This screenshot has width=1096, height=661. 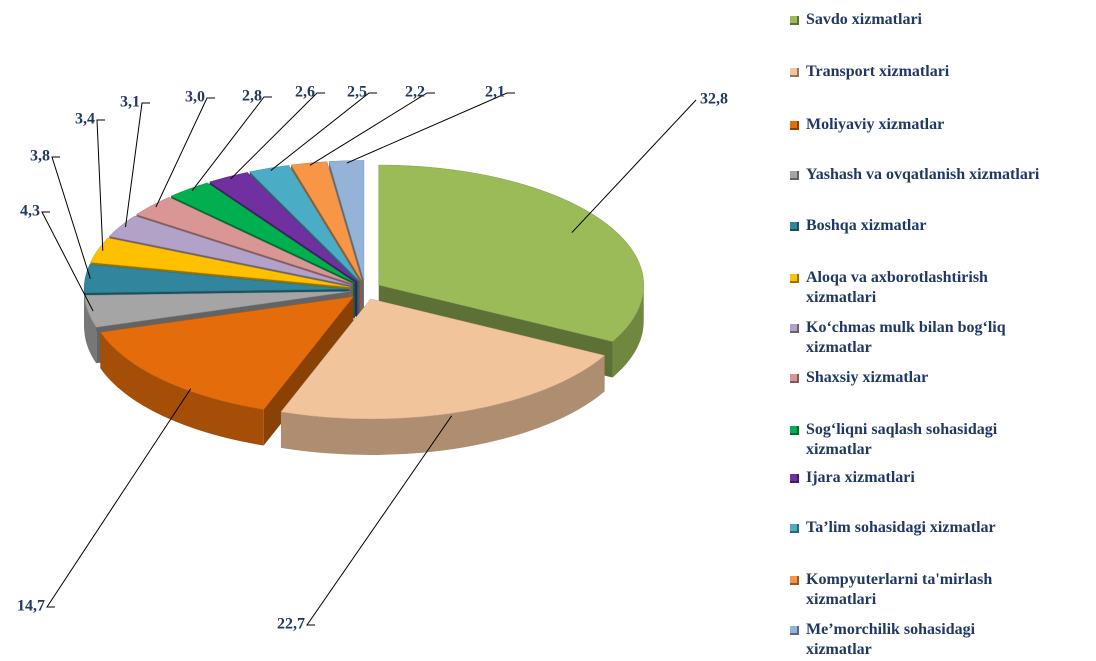 I want to click on data-label: 14,7, so click(x=31, y=606).